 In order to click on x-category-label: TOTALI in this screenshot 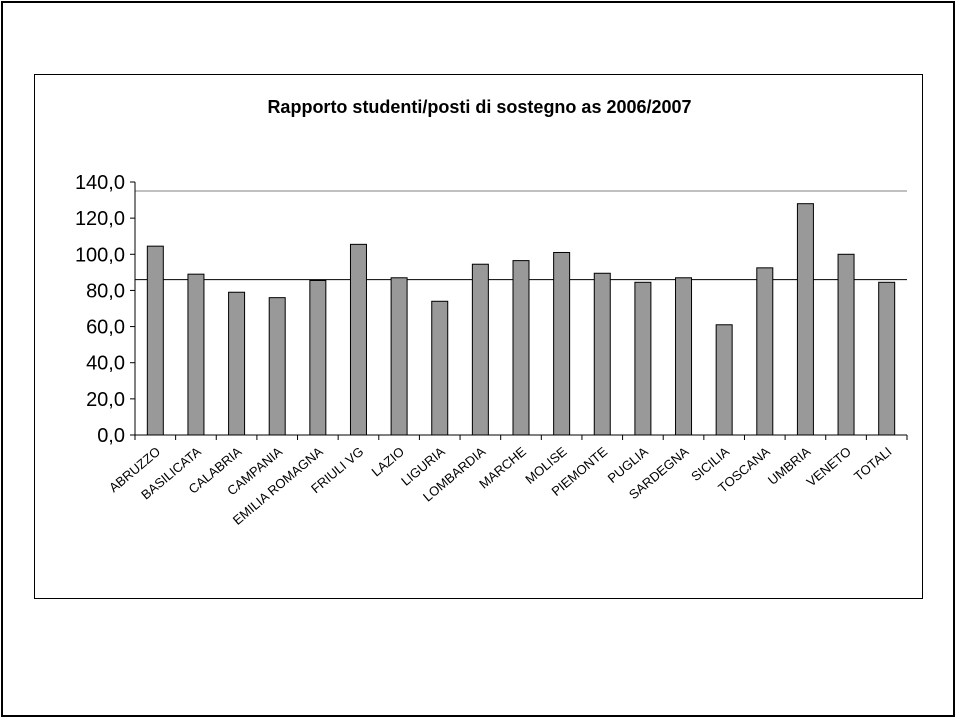, I will do `click(873, 464)`.